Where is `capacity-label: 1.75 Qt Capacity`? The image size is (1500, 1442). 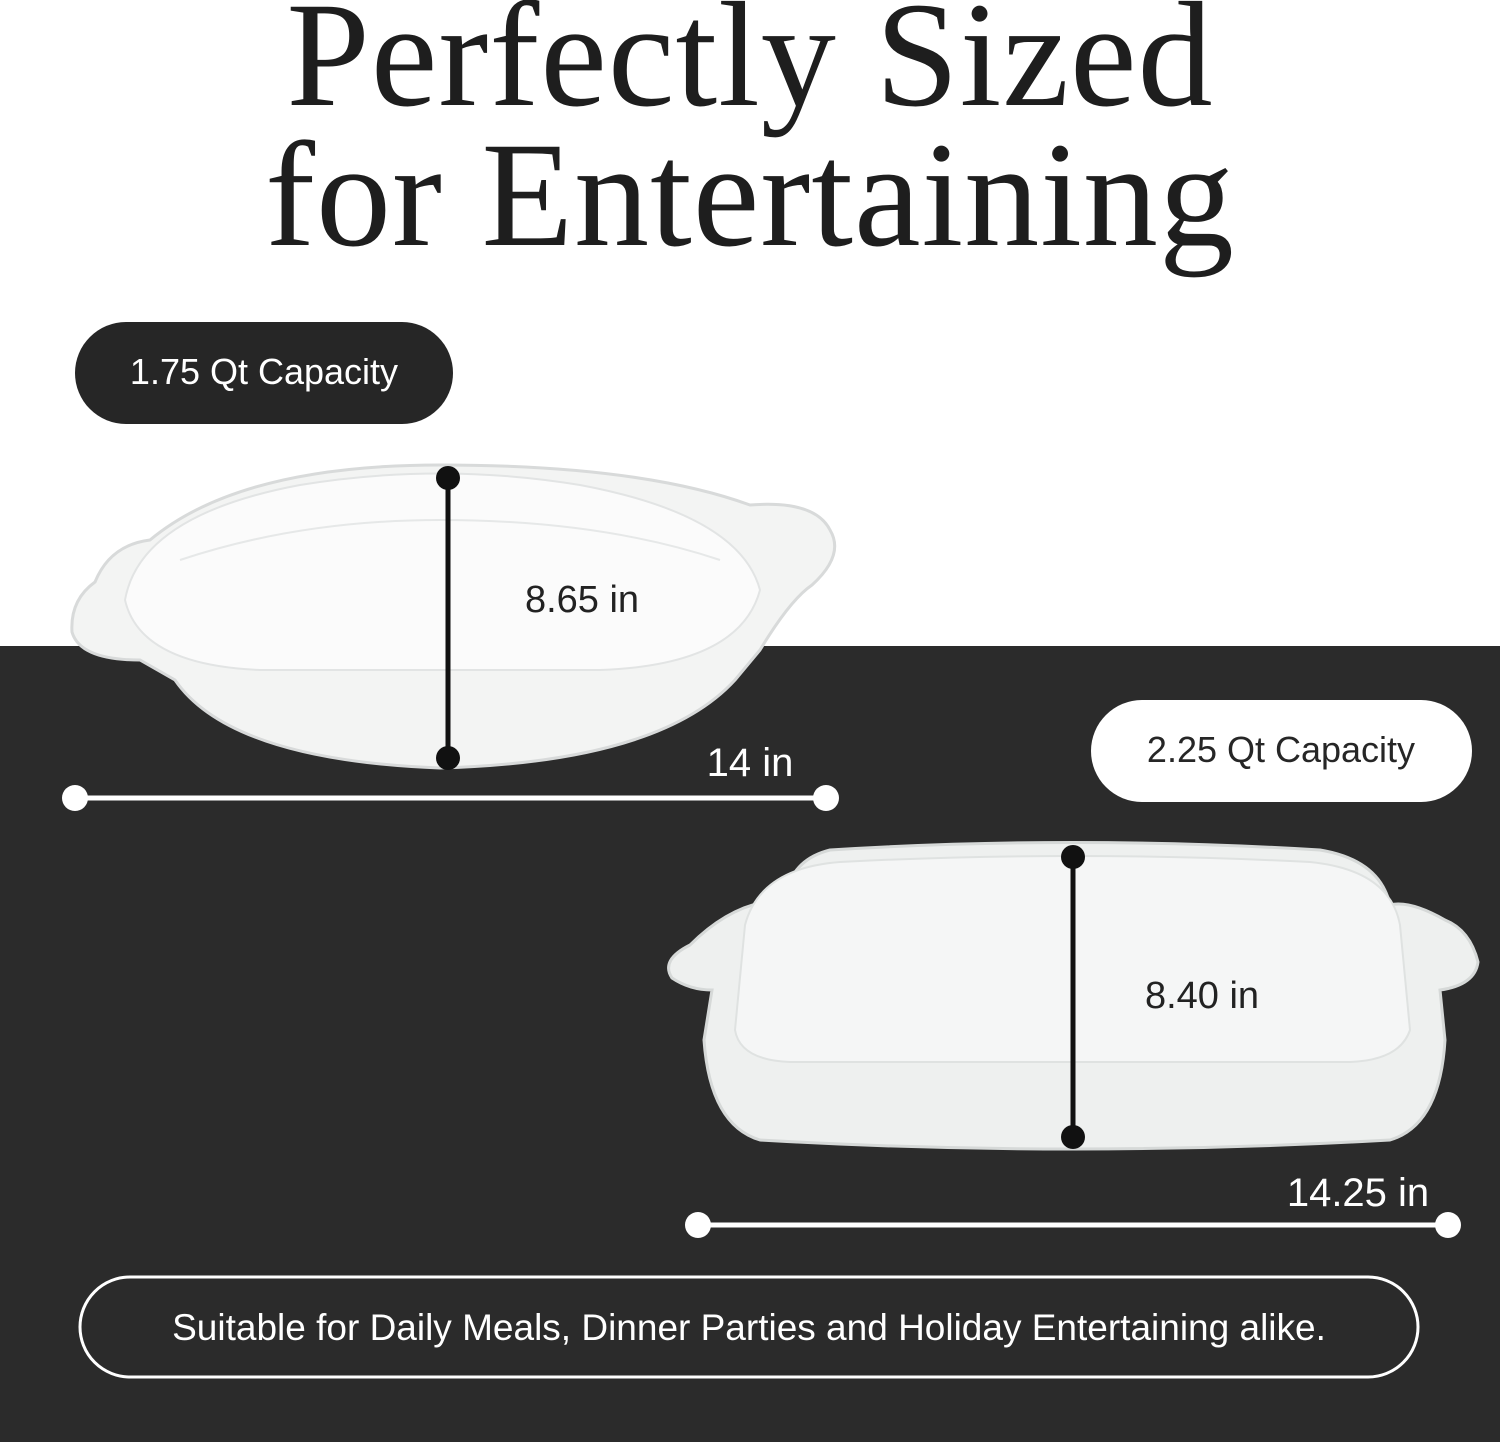
capacity-label: 1.75 Qt Capacity is located at coordinates (264, 371).